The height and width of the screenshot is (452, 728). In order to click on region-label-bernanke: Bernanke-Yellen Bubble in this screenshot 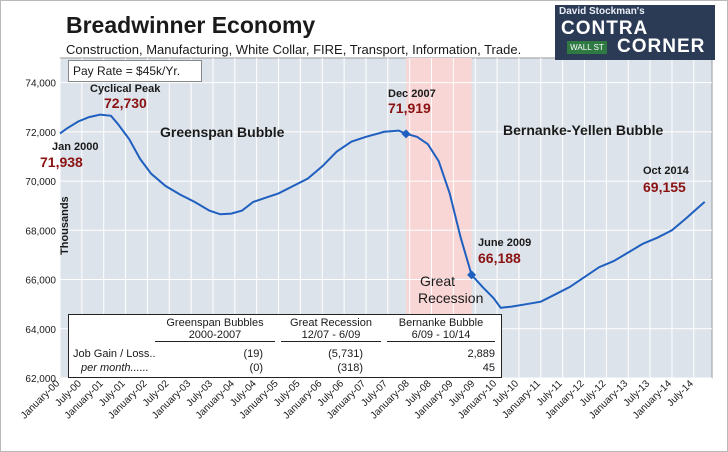, I will do `click(583, 130)`.